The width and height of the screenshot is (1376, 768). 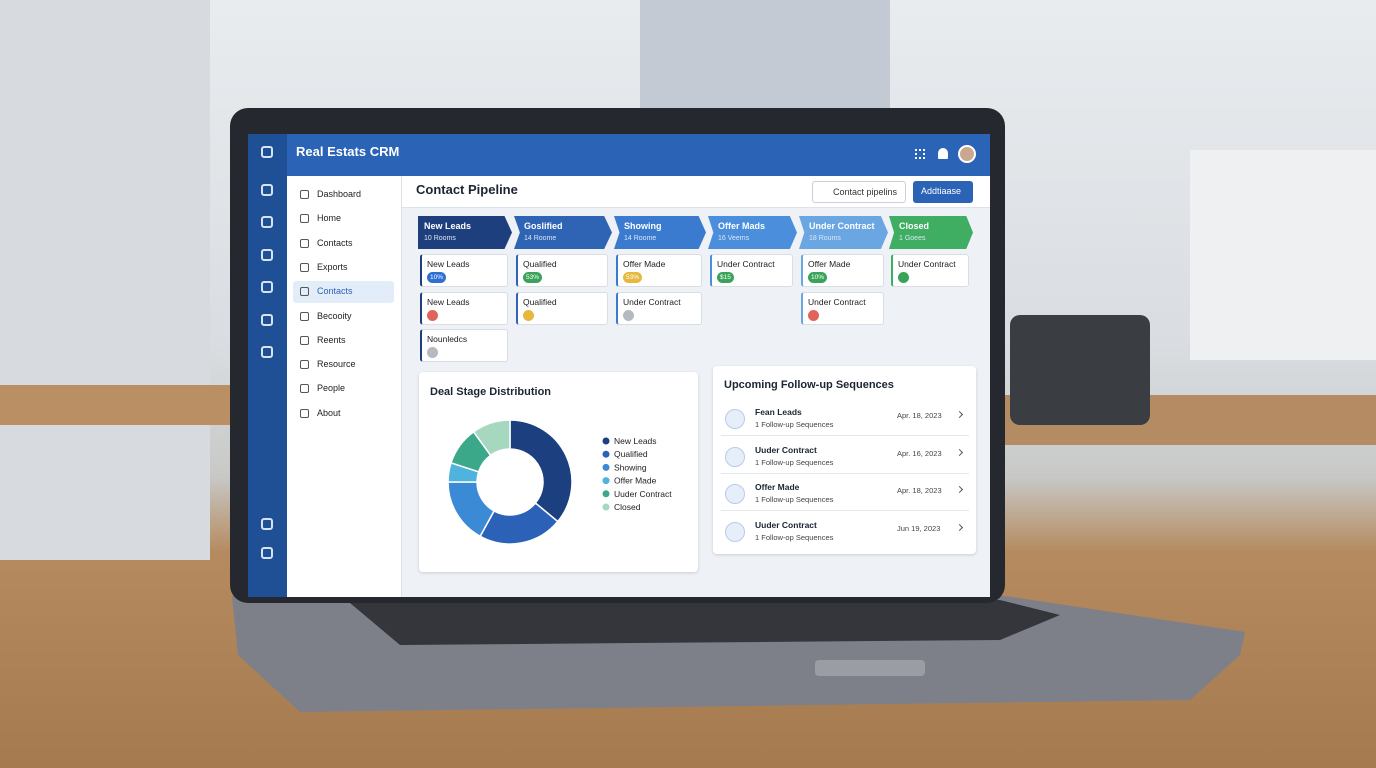 I want to click on grid-icon, so click(x=920, y=154).